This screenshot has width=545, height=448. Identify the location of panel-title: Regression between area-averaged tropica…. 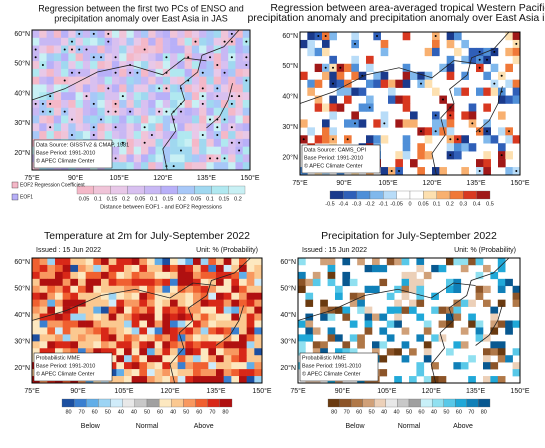
(407, 8).